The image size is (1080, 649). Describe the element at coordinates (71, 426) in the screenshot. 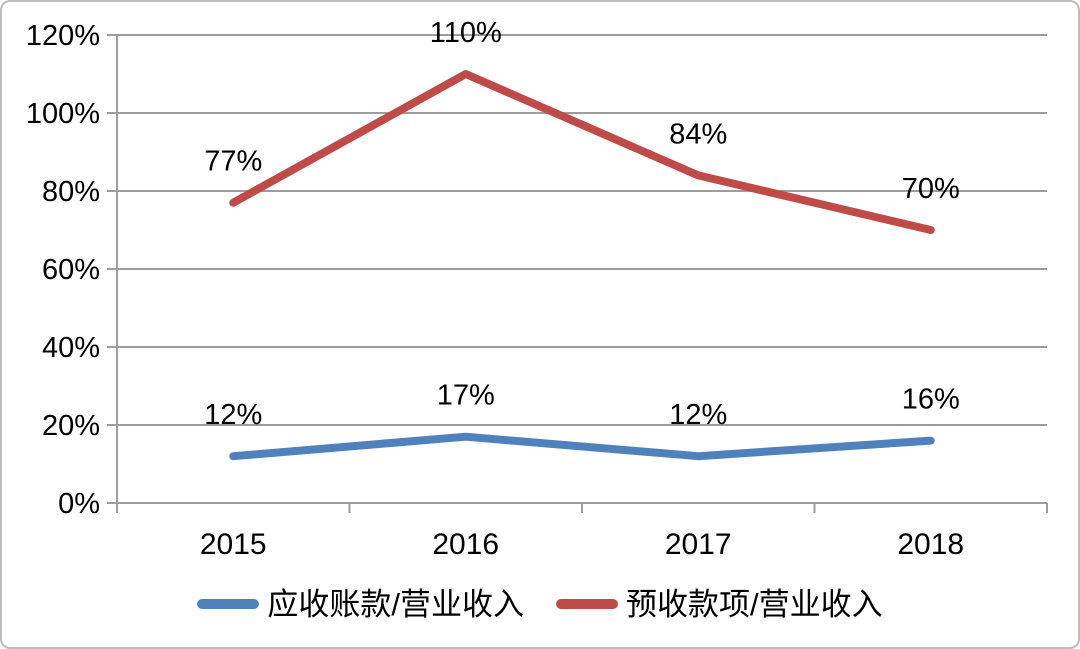

I see `y-axis-tick-label: 20%` at that location.